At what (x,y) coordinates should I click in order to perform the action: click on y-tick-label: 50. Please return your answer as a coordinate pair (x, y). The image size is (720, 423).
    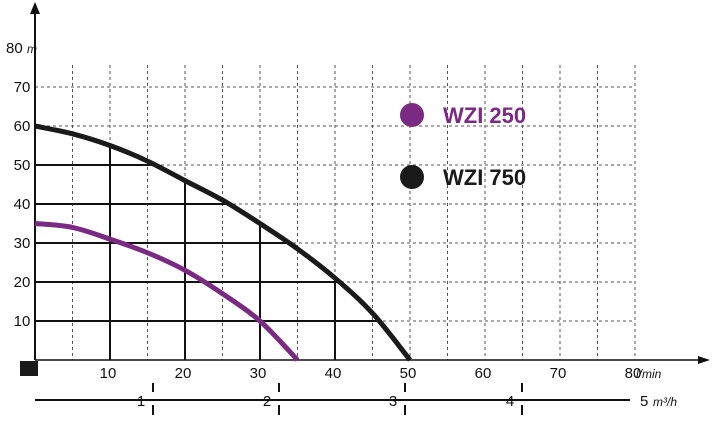
    Looking at the image, I should click on (22, 165).